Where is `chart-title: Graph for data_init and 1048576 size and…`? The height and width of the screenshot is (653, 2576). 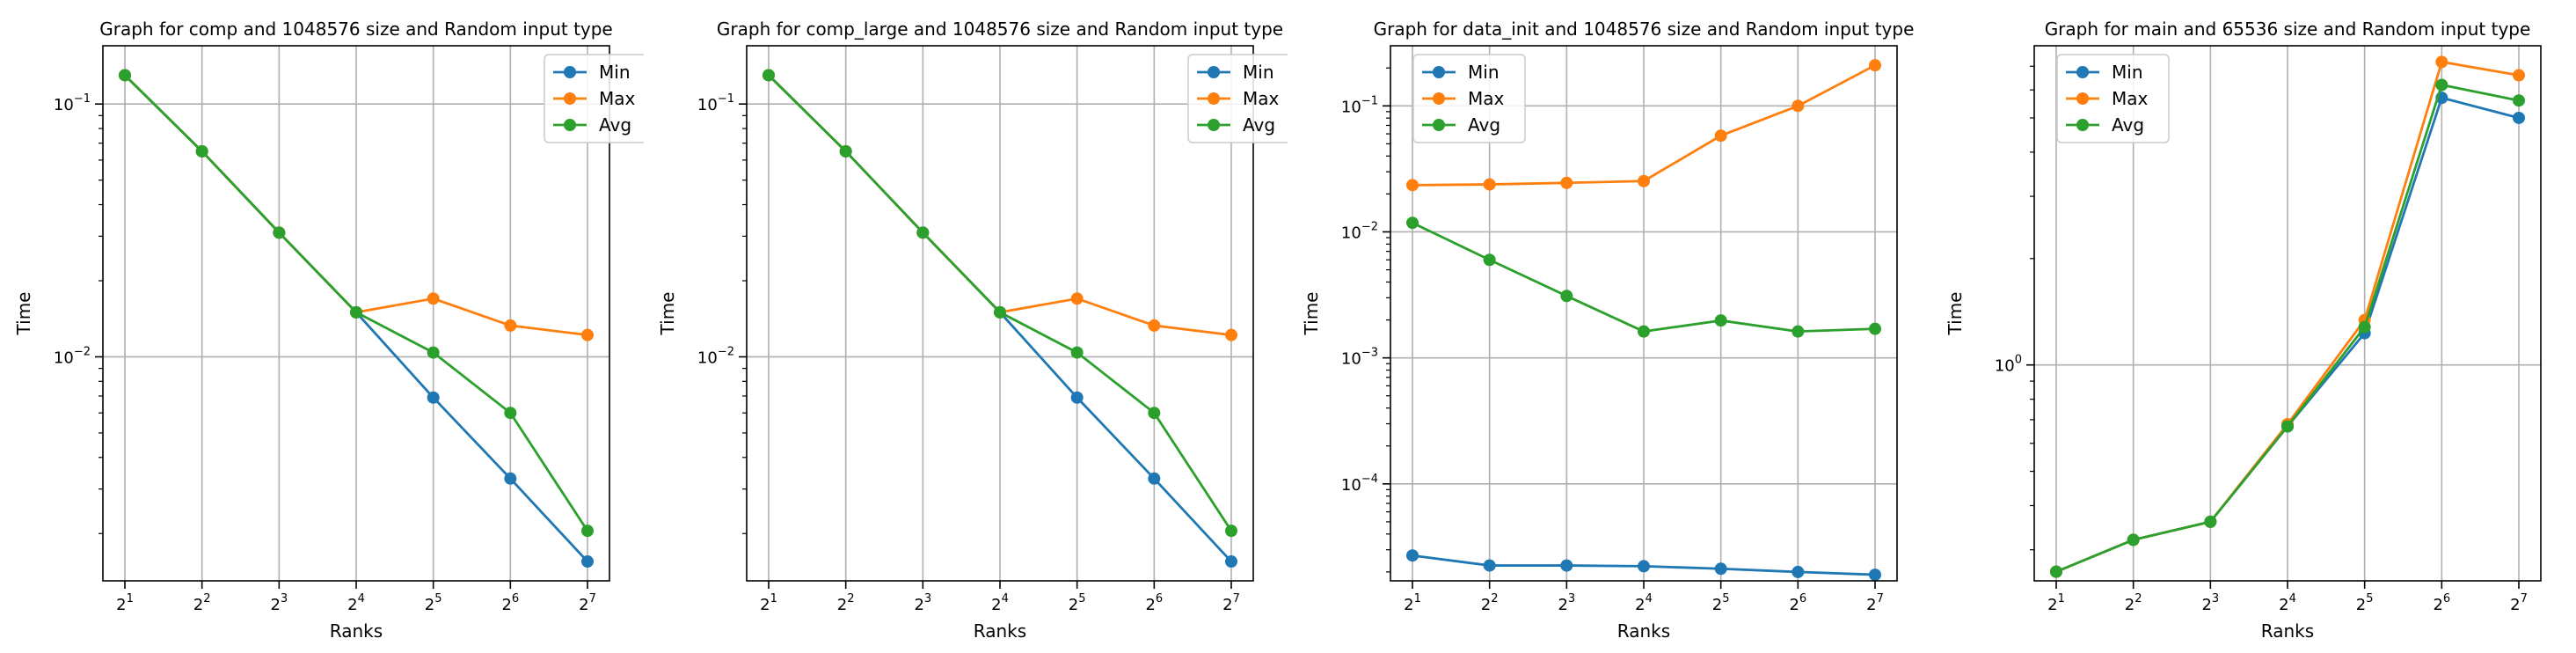 chart-title: Graph for data_init and 1048576 size and… is located at coordinates (1644, 29).